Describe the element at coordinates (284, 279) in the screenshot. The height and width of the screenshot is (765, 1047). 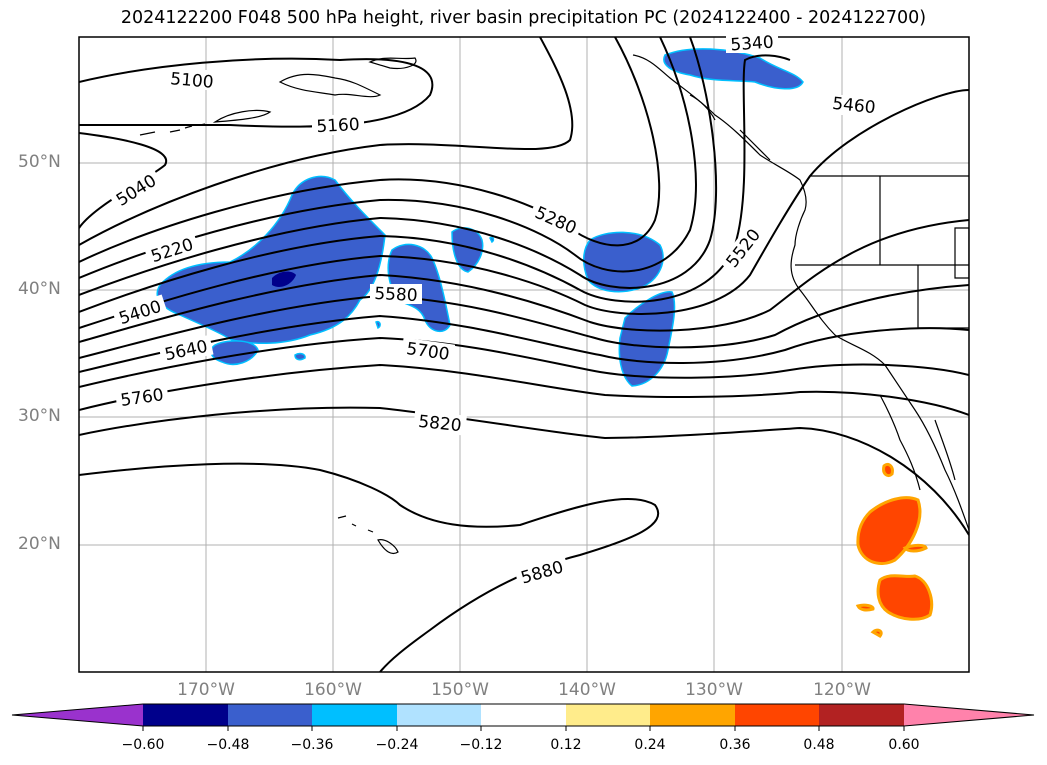
I see `strong-negative-anomaly` at that location.